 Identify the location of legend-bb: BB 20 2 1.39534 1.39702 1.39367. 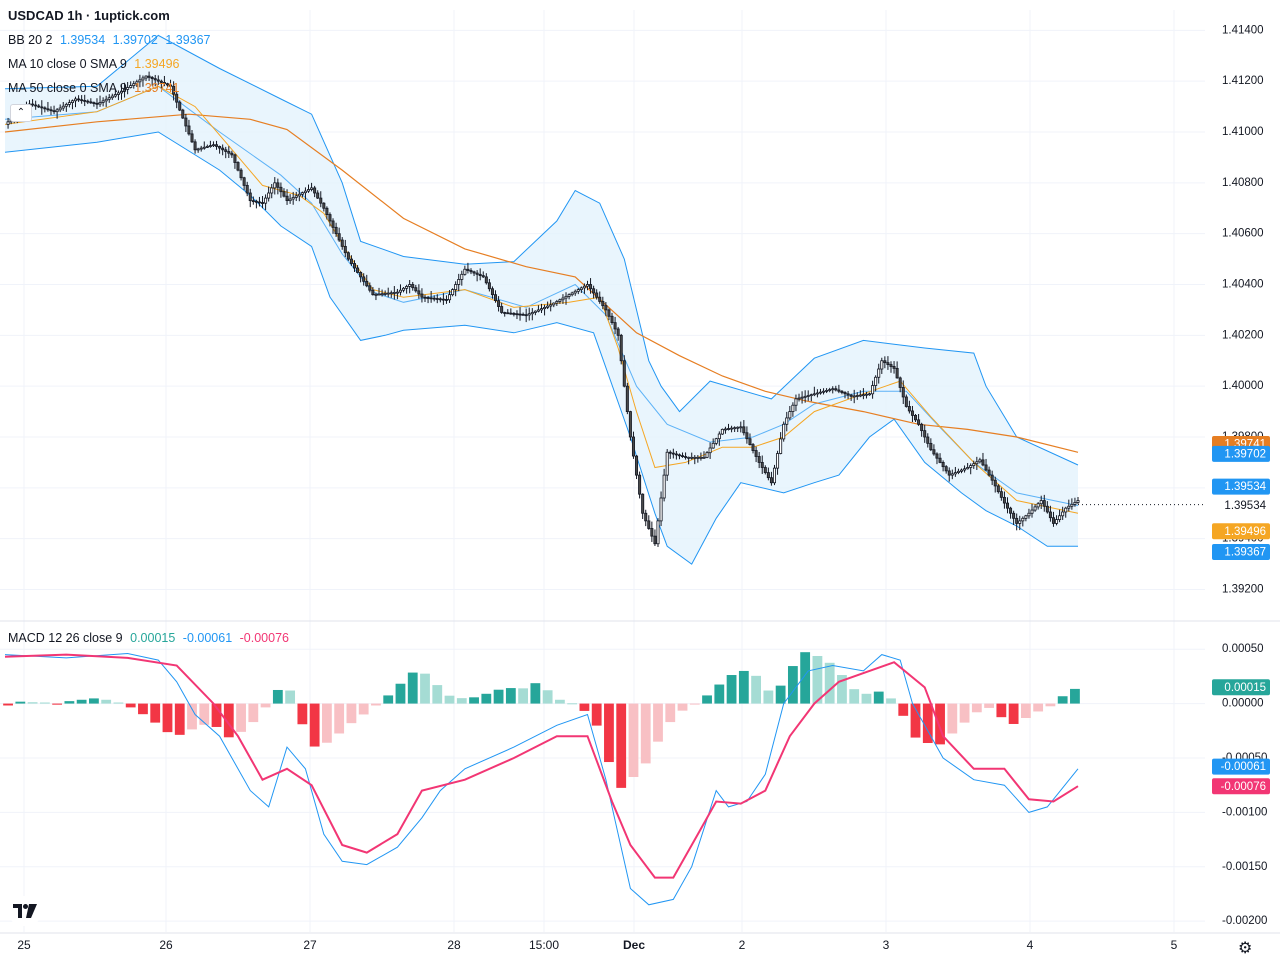
(111, 40).